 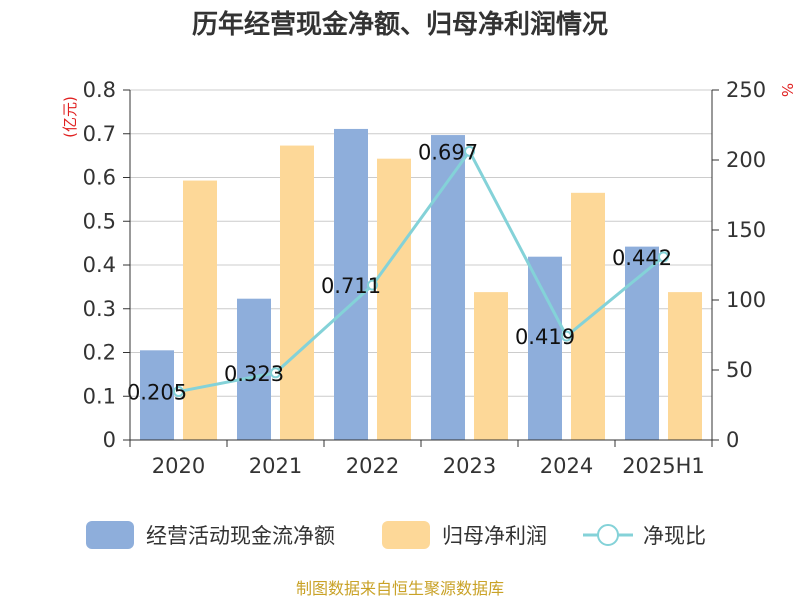 What do you see at coordinates (746, 160) in the screenshot?
I see `right-tick-label: 200` at bounding box center [746, 160].